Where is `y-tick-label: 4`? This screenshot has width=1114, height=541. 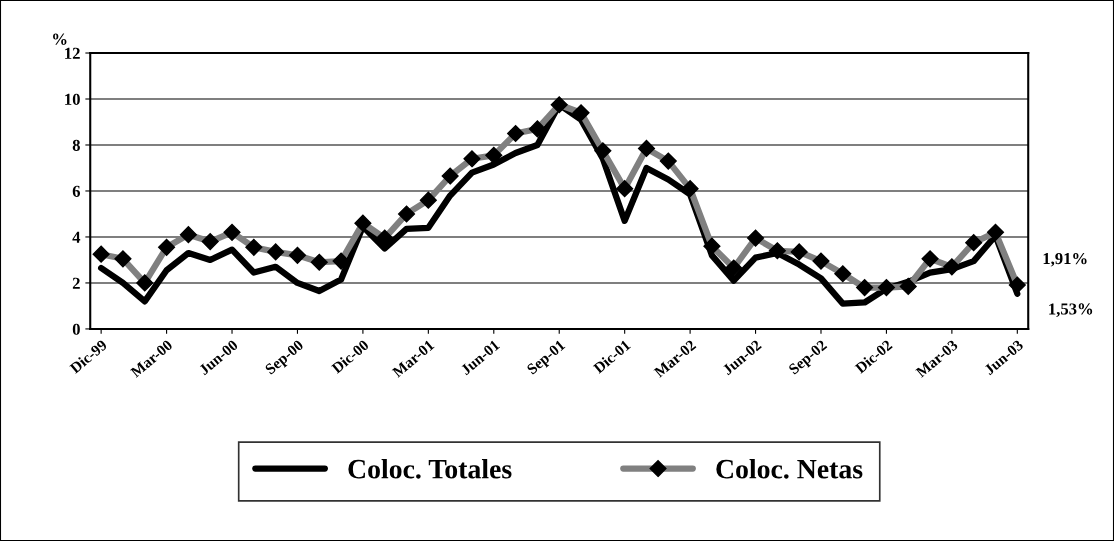
y-tick-label: 4 is located at coordinates (76, 237).